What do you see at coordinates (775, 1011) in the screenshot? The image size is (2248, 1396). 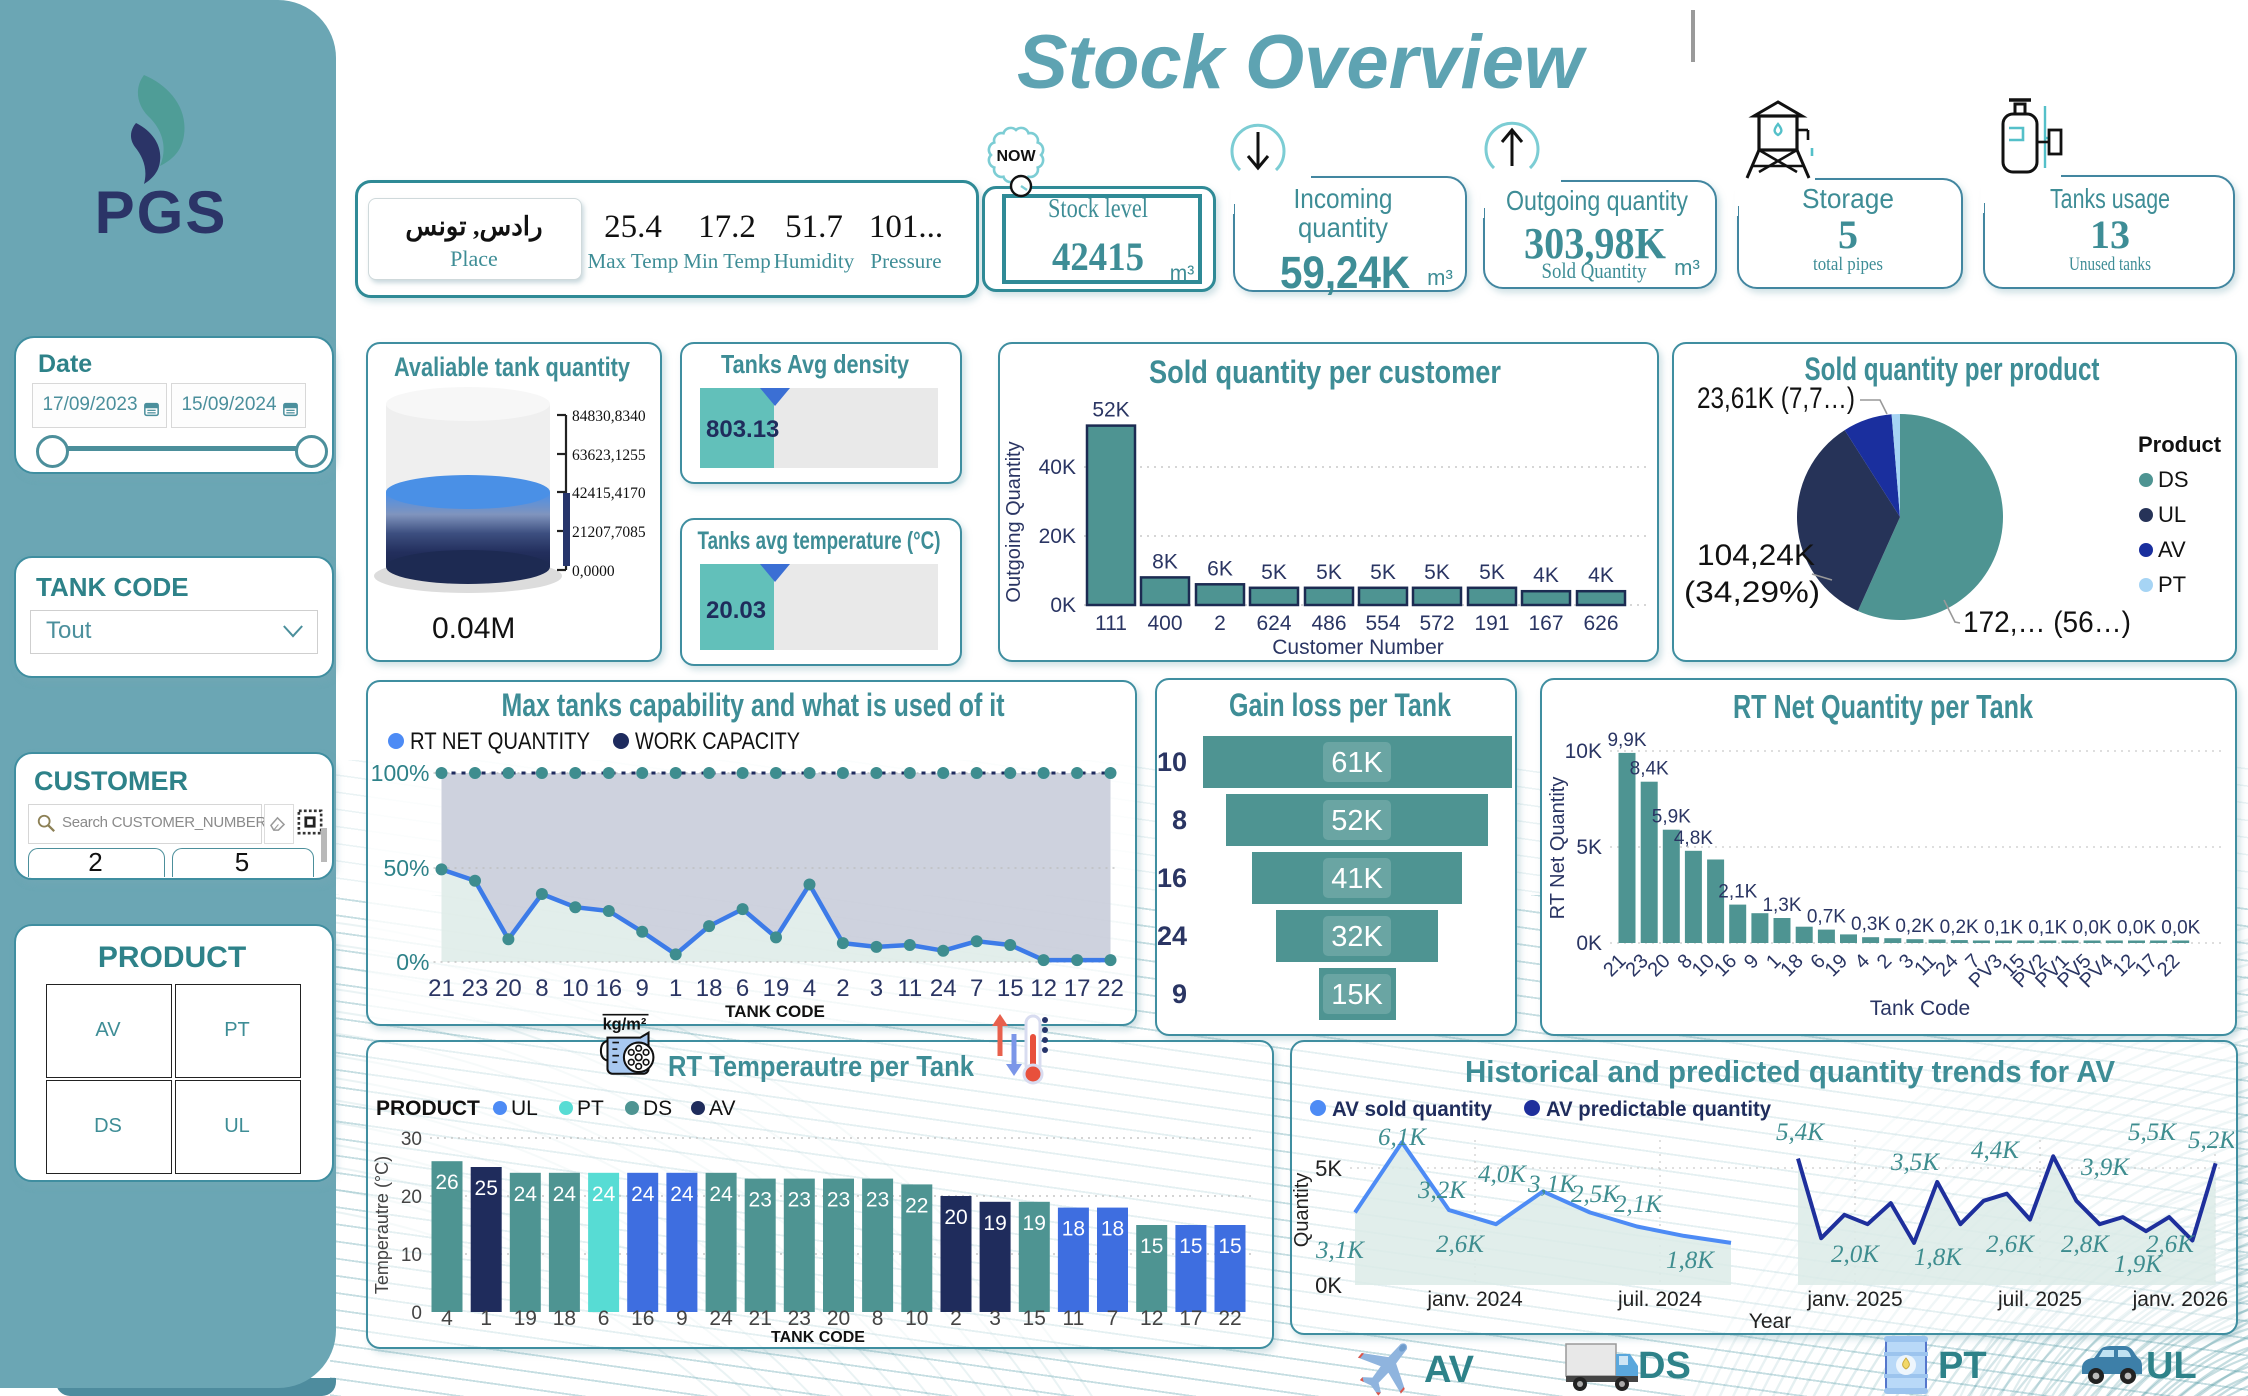 I see `svg-text: TANK CODE` at bounding box center [775, 1011].